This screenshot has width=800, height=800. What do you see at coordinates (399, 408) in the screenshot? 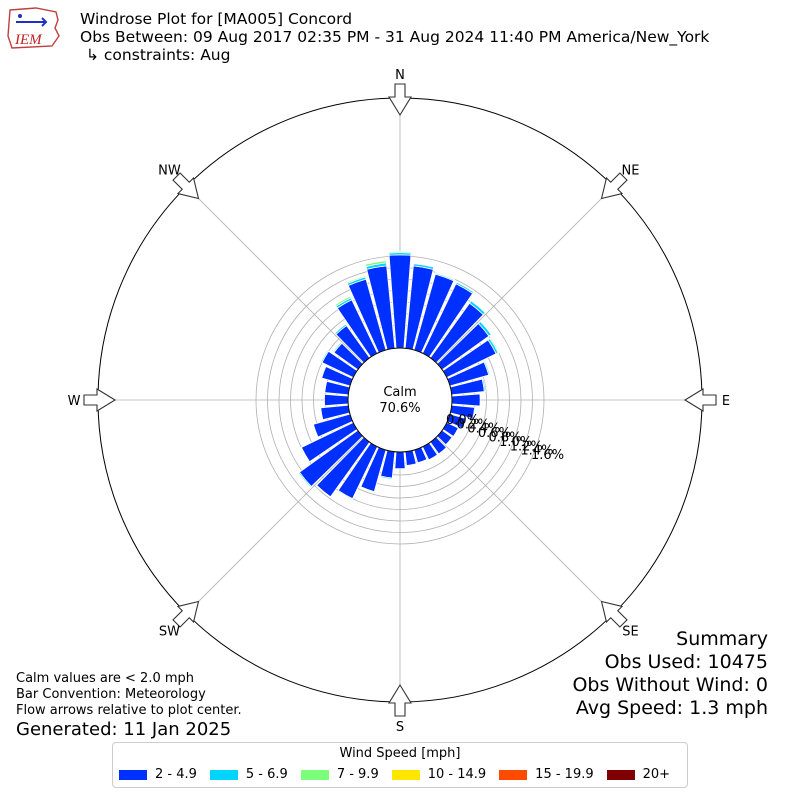
I see `calm-value: 70.6%` at bounding box center [399, 408].